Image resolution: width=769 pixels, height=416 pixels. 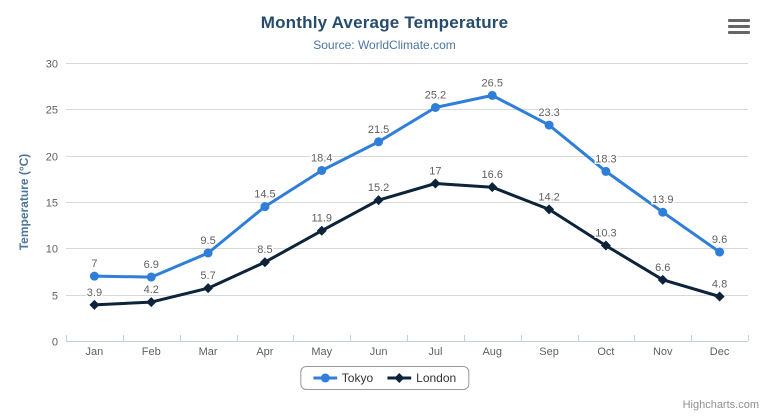 I want to click on y-tick-label: 15, so click(x=52, y=204).